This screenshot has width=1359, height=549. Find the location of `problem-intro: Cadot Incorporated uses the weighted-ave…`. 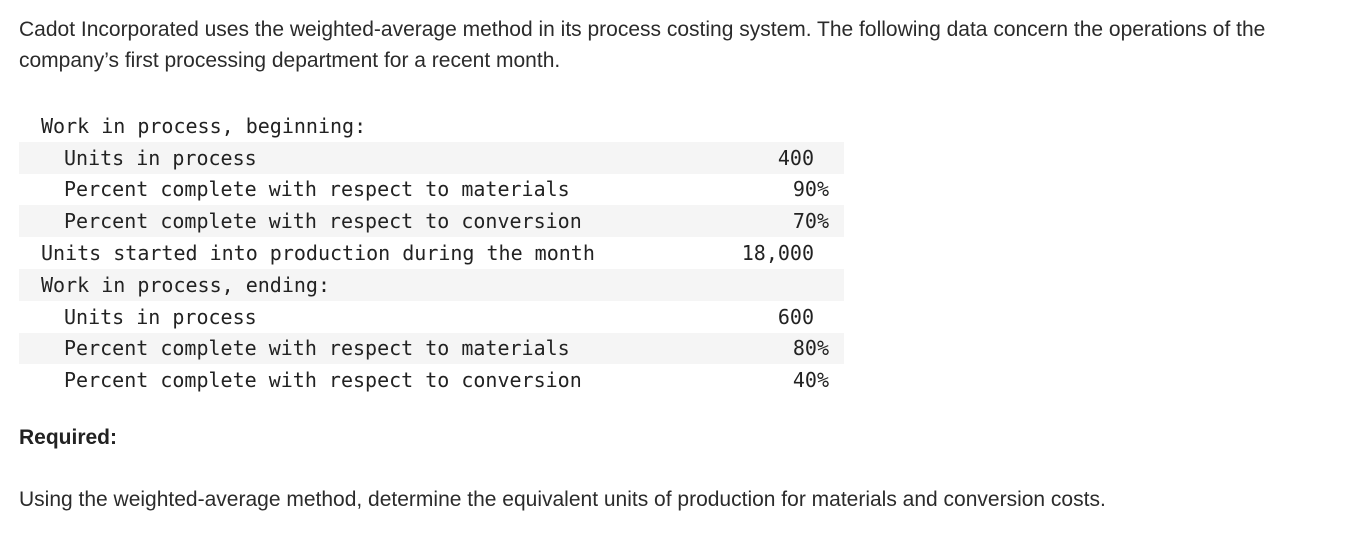

problem-intro: Cadot Incorporated uses the weighted-ave… is located at coordinates (642, 45).